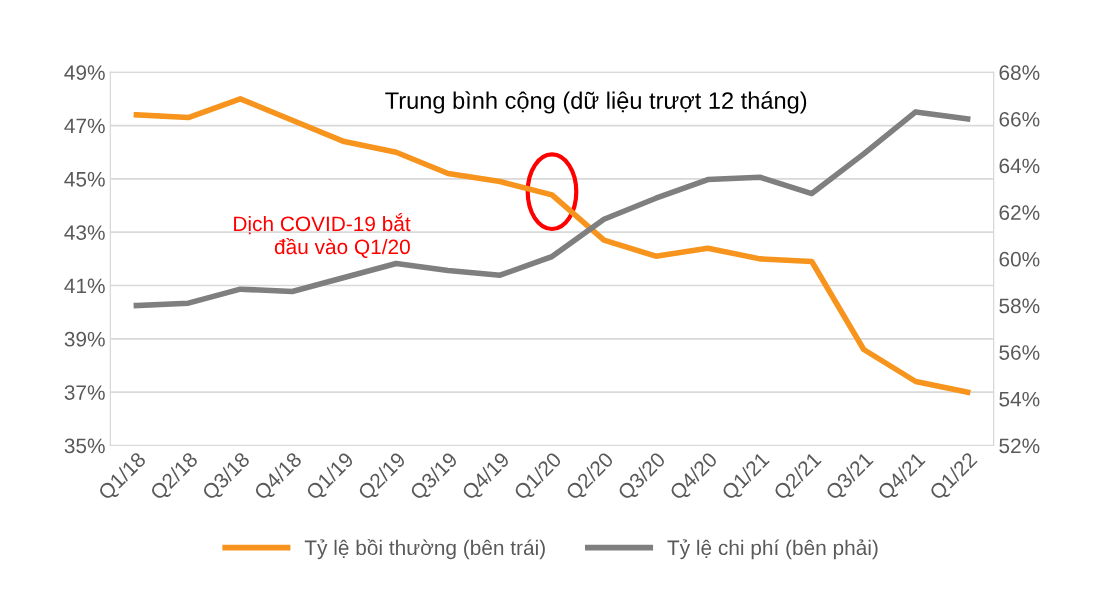 The image size is (1104, 602). Describe the element at coordinates (1019, 119) in the screenshot. I see `y2-tick-label: 66%` at that location.